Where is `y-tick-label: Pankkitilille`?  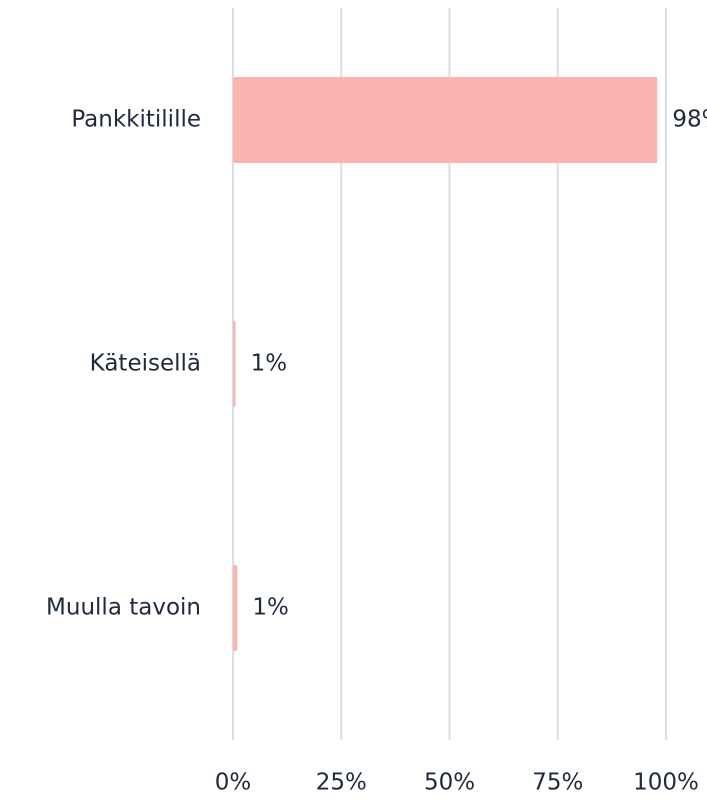 y-tick-label: Pankkitilille is located at coordinates (136, 120).